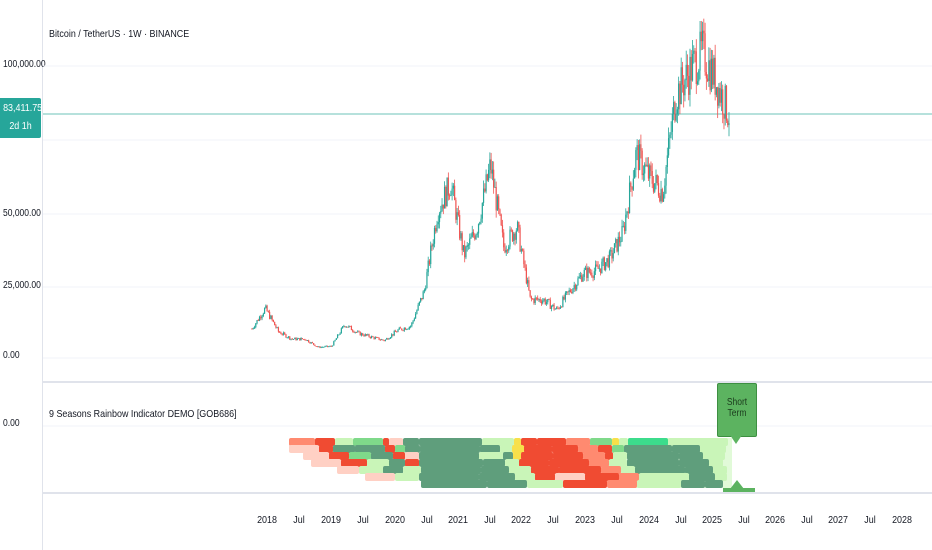  Describe the element at coordinates (458, 520) in the screenshot. I see `time-tick: 2021` at that location.